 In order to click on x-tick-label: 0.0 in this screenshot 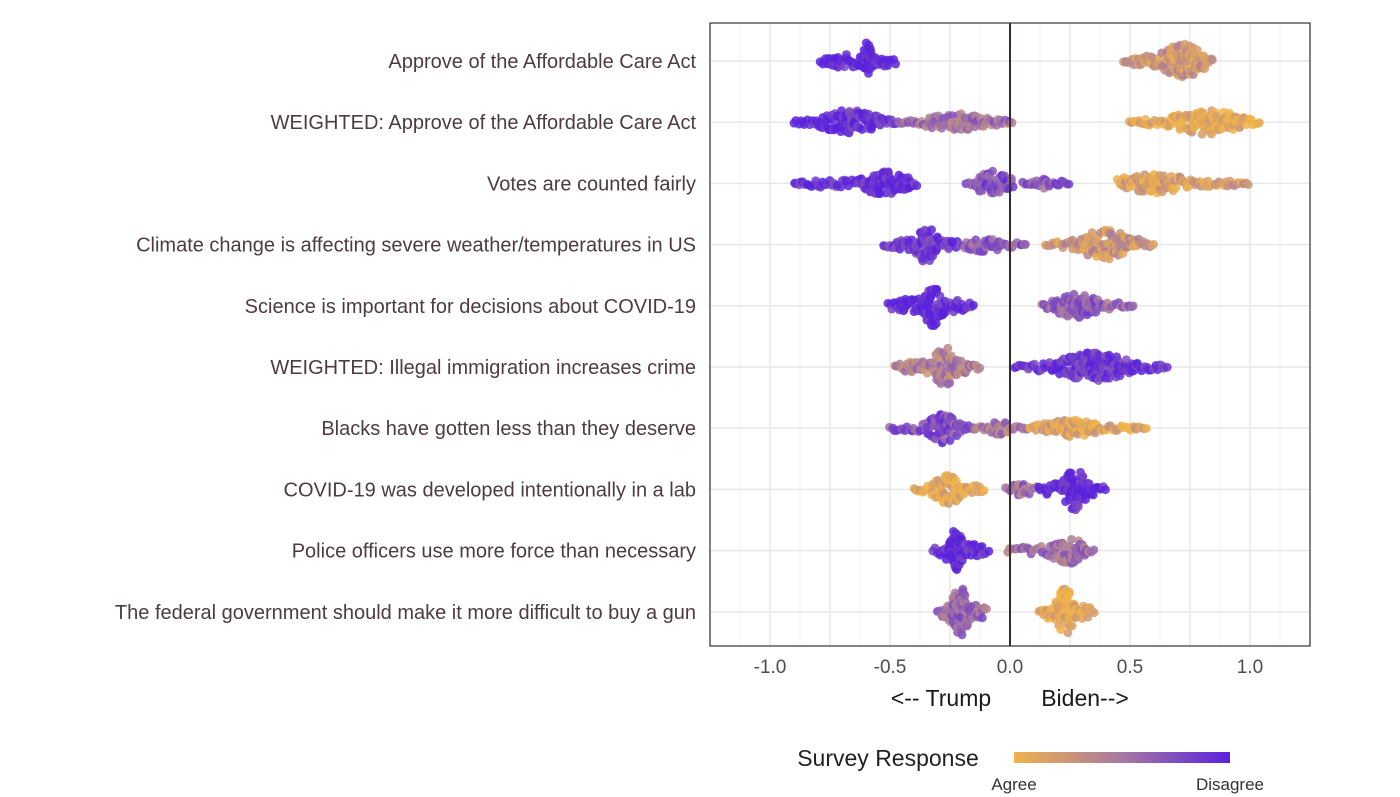, I will do `click(1010, 667)`.